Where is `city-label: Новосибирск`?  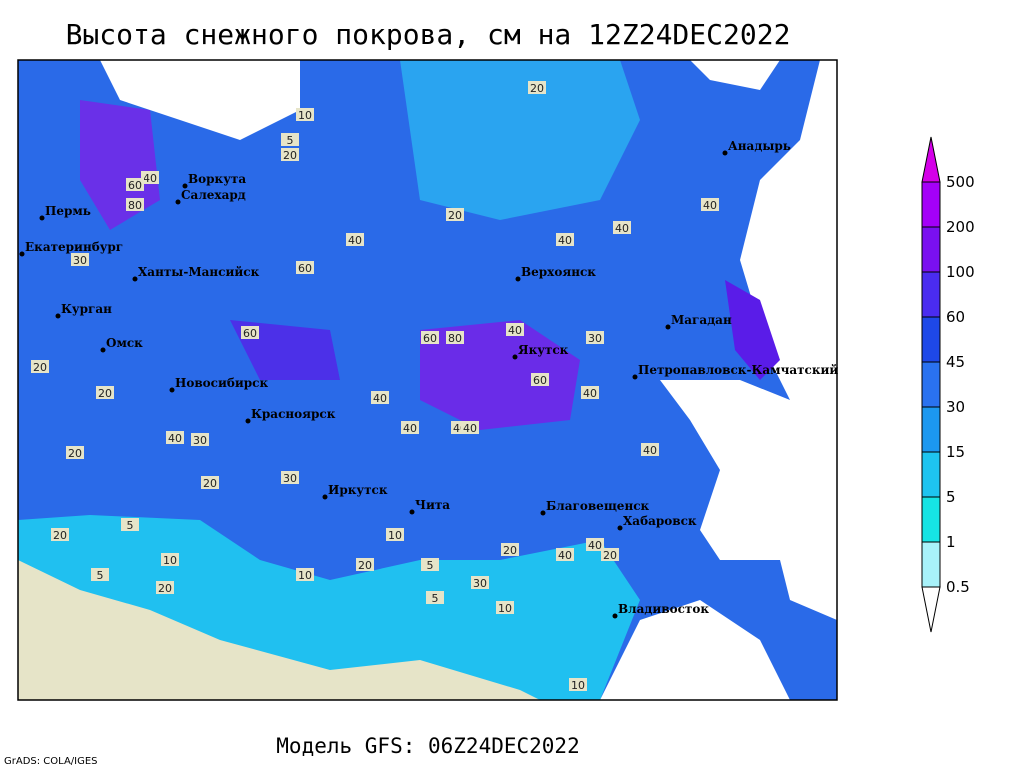 city-label: Новосибирск is located at coordinates (221, 383).